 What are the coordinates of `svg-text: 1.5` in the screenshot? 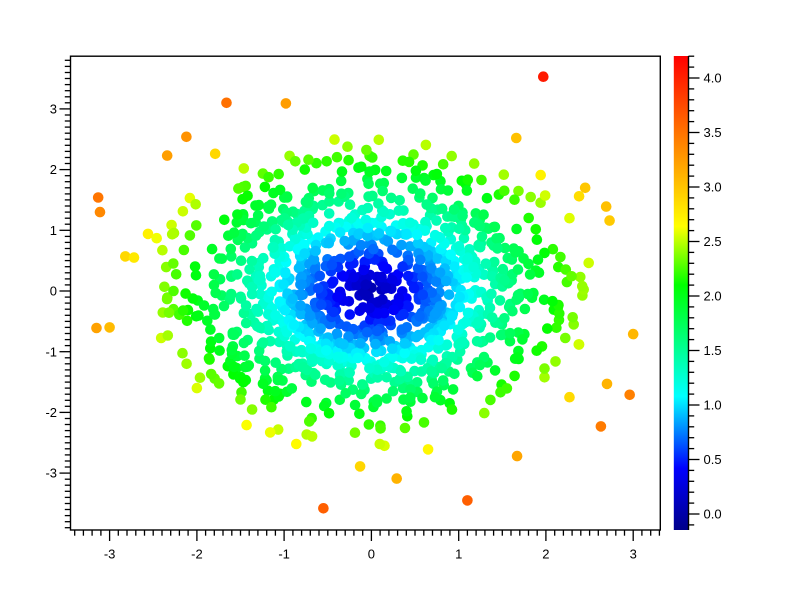 It's located at (713, 350).